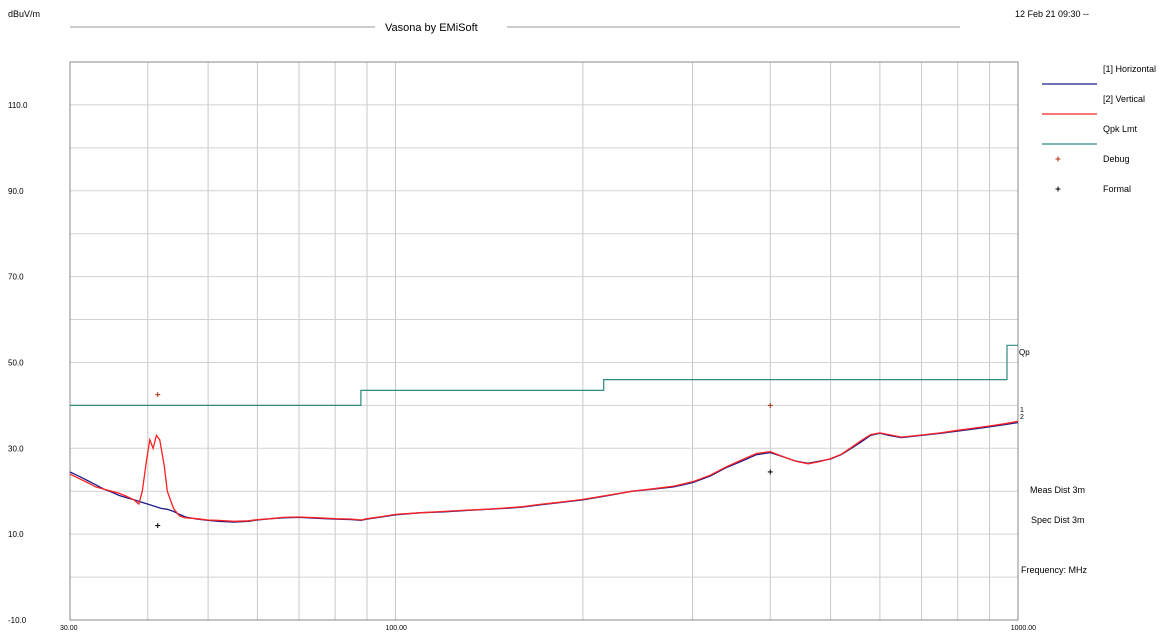  Describe the element at coordinates (1054, 570) in the screenshot. I see `frequency-unit-note: Frequency: MHz` at that location.